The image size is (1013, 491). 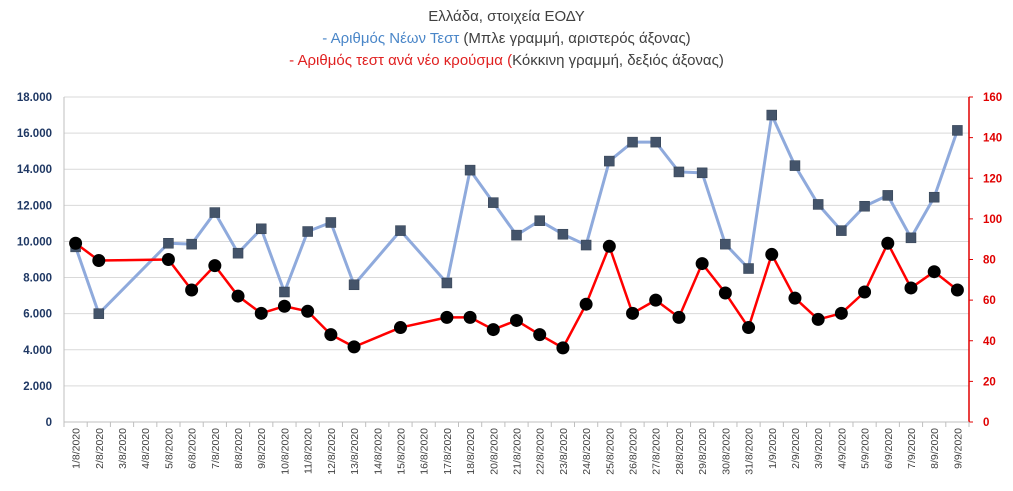 What do you see at coordinates (773, 448) in the screenshot?
I see `x-axis-tick-label: 1/9/2020` at bounding box center [773, 448].